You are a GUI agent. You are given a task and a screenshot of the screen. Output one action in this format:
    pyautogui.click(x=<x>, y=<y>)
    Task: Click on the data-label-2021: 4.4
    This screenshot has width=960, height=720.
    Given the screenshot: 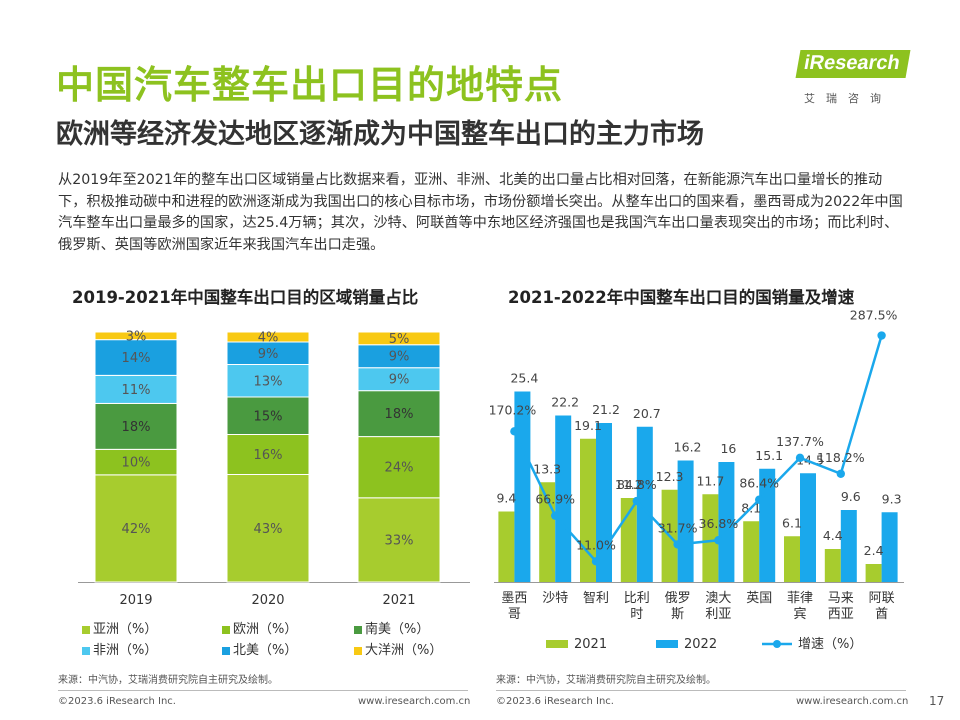 What is the action you would take?
    pyautogui.click(x=833, y=535)
    